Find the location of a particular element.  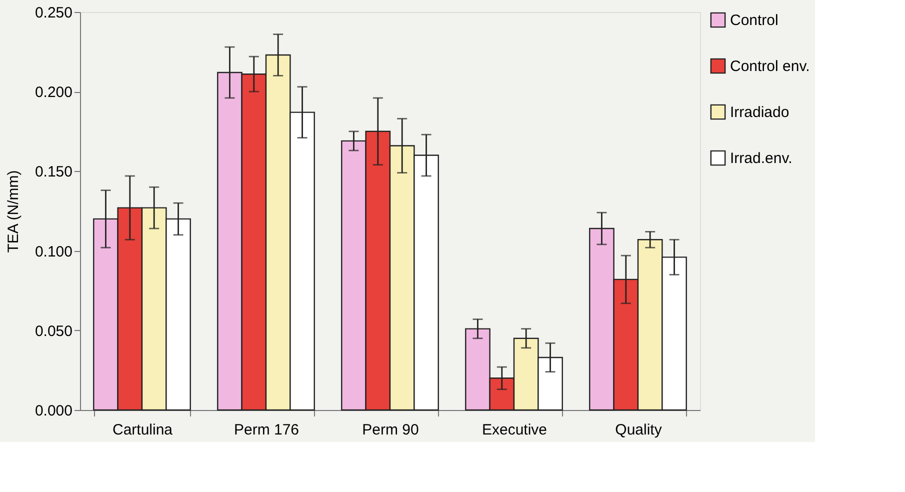

x-tick-label: Quality is located at coordinates (638, 430).